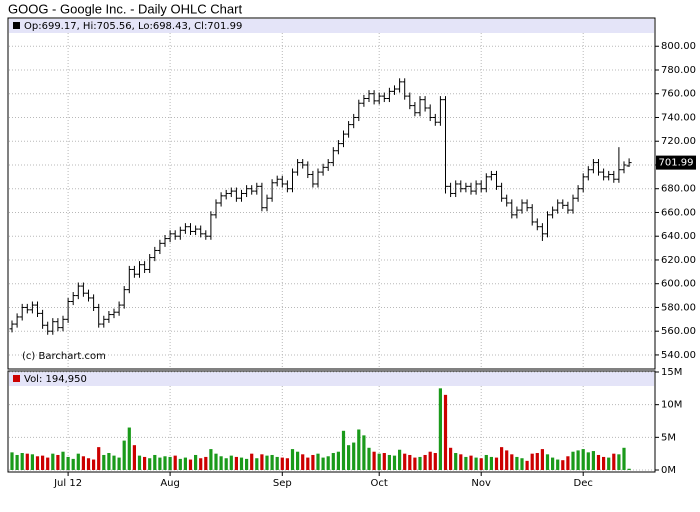  What do you see at coordinates (583, 483) in the screenshot?
I see `x-tick-label: Dec` at bounding box center [583, 483].